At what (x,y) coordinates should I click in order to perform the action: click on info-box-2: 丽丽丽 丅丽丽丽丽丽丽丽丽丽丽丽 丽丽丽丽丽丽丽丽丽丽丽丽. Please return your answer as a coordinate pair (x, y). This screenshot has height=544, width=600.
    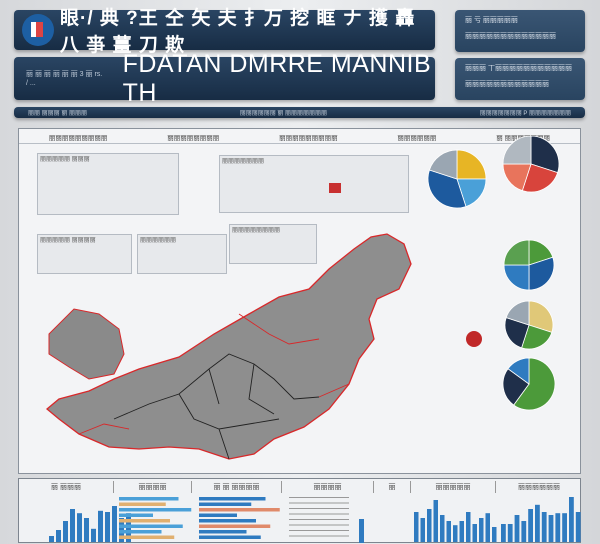
    Looking at the image, I should click on (520, 79).